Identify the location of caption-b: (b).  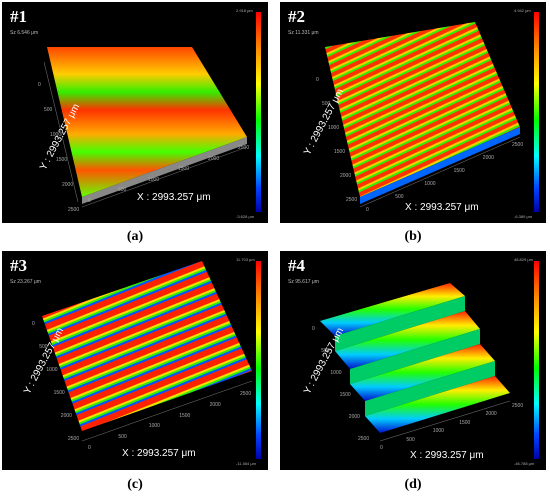
(413, 236).